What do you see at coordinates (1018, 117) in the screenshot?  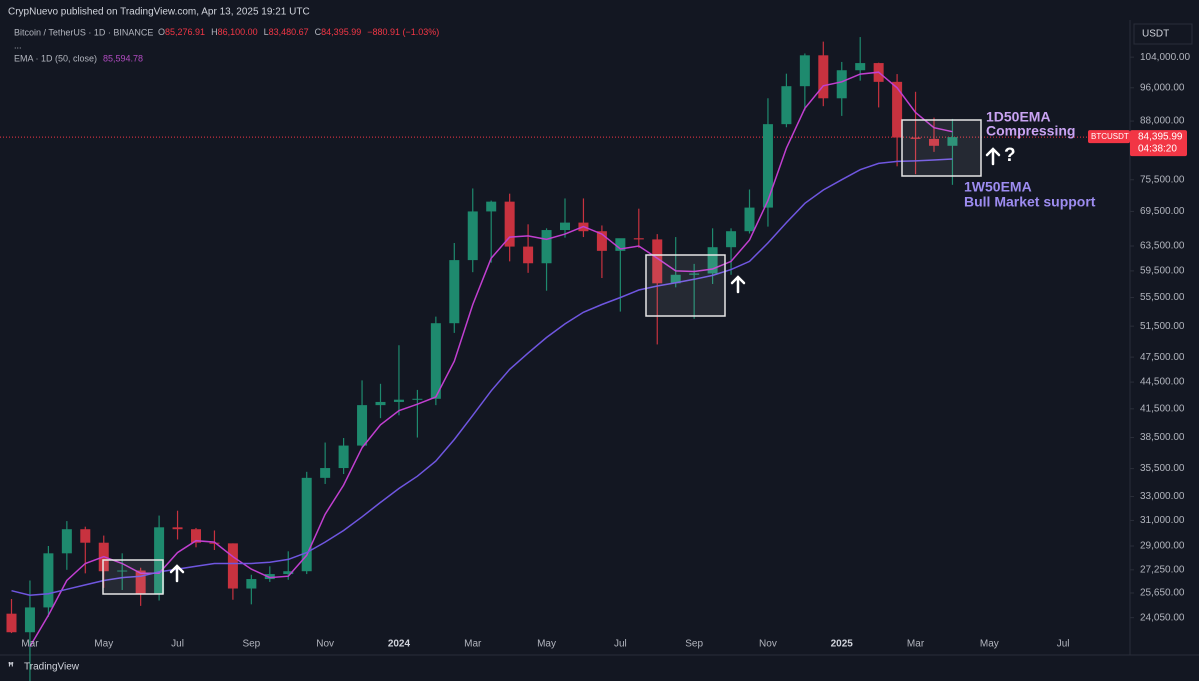 I see `annotation: 1D50EMA` at bounding box center [1018, 117].